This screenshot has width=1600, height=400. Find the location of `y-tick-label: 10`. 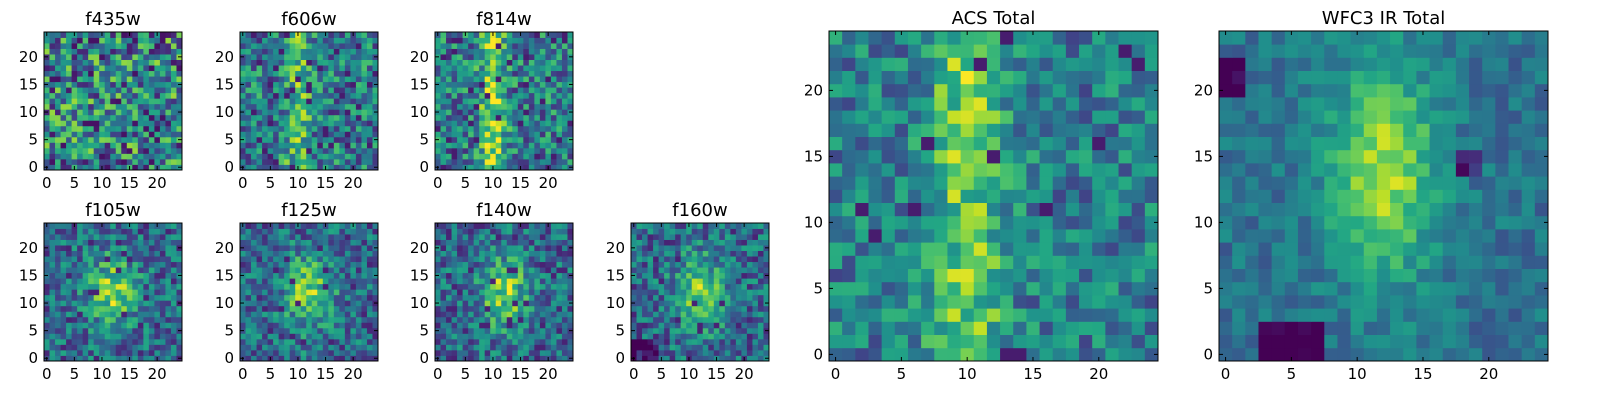

y-tick-label: 10 is located at coordinates (419, 303).